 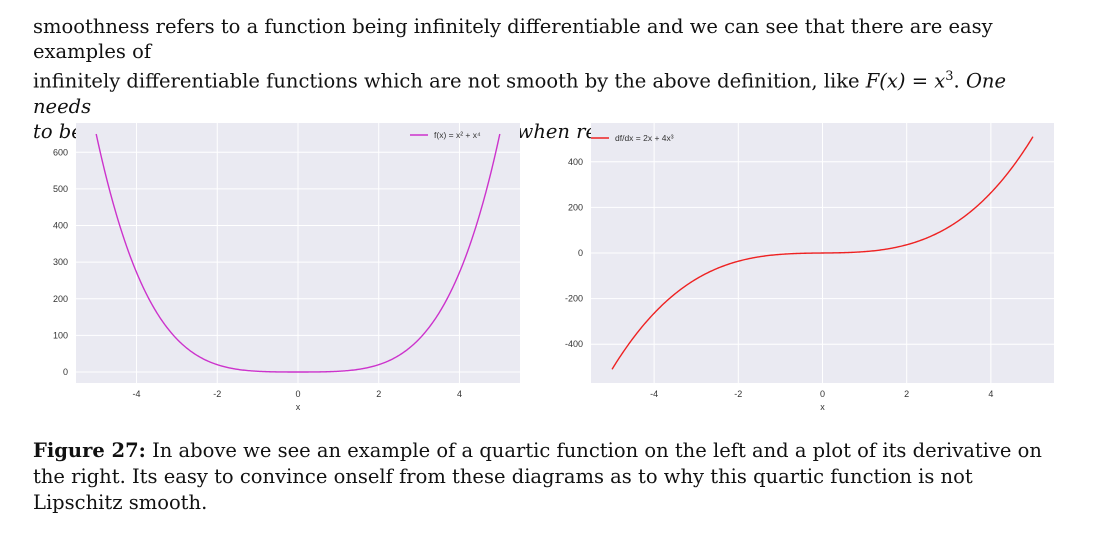 What do you see at coordinates (60, 152) in the screenshot?
I see `y-tick-label: 600` at bounding box center [60, 152].